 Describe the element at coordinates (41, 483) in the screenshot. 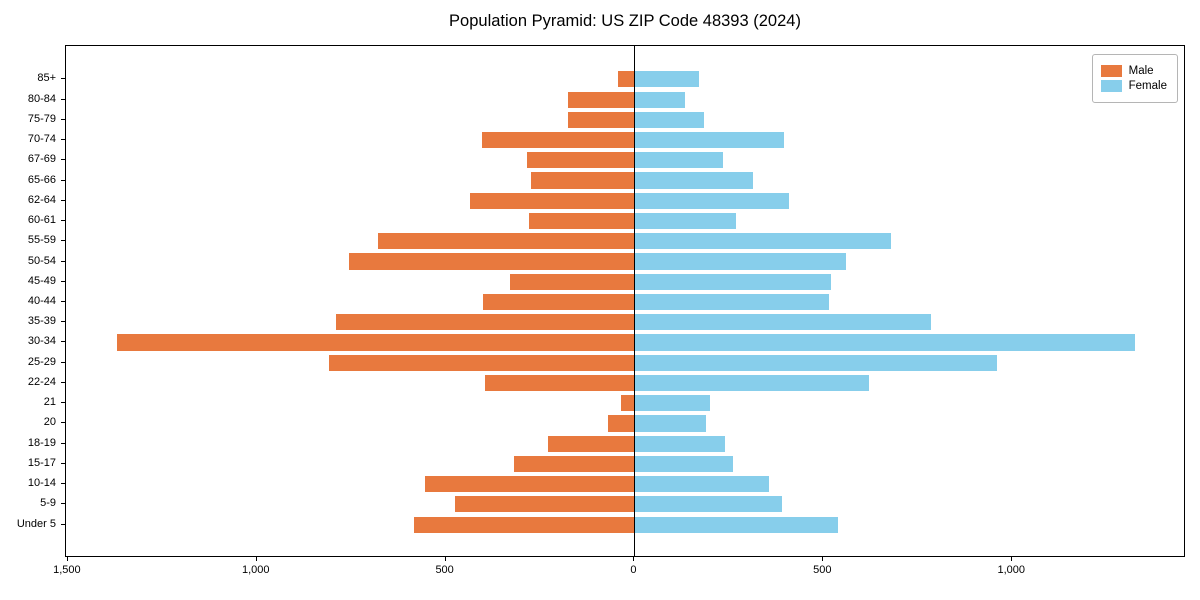

I see `y-axis-label-10-14: 10-14` at that location.